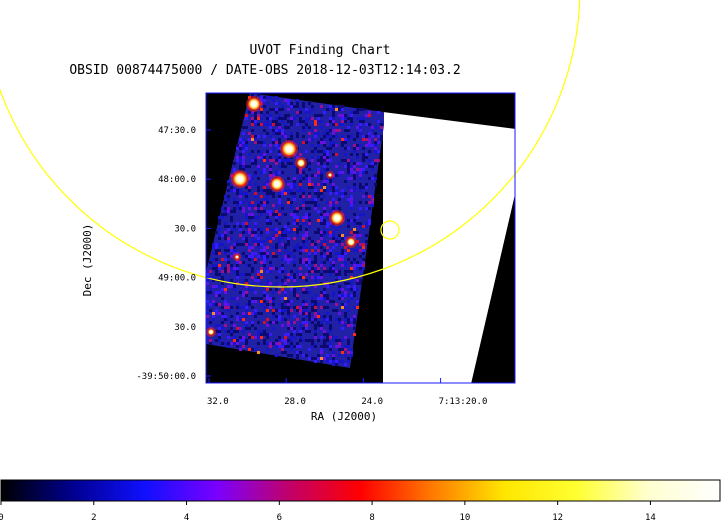 The width and height of the screenshot is (722, 521). Describe the element at coordinates (295, 402) in the screenshot. I see `x-tick-label: 28.0` at that location.